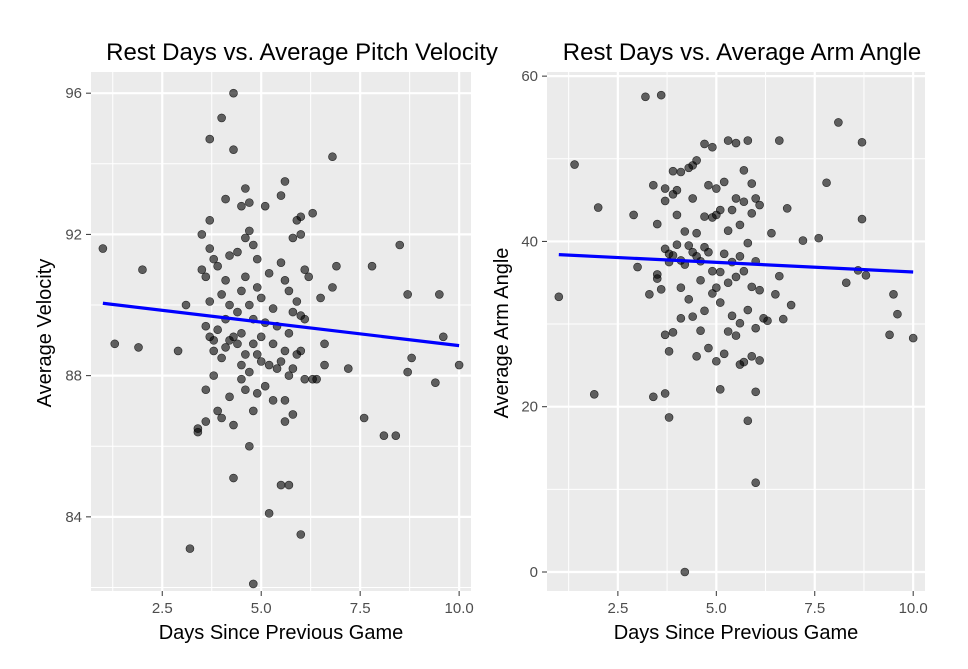 The height and width of the screenshot is (669, 968). I want to click on arm-angle-x-tick-label: 2.5, so click(617, 608).